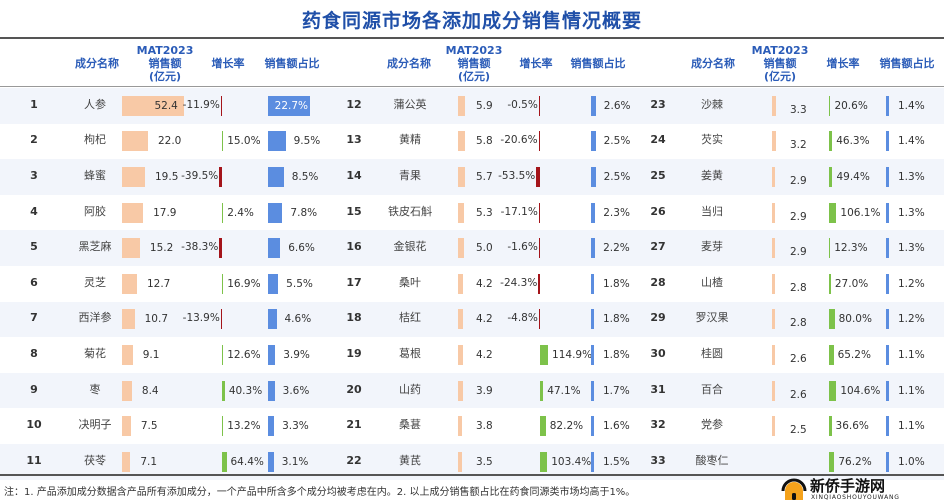  Describe the element at coordinates (410, 175) in the screenshot. I see `name-cell: 青果` at that location.